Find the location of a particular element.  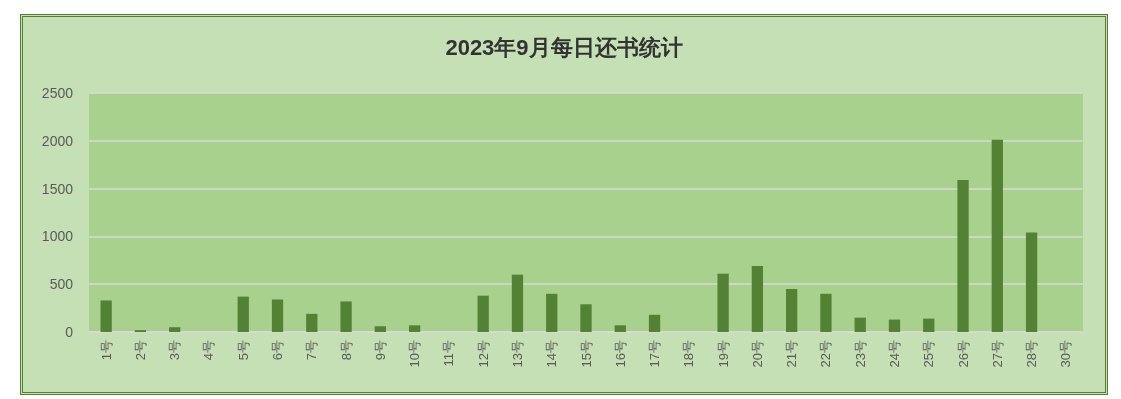

x-tick-label: 10号 is located at coordinates (415, 354).